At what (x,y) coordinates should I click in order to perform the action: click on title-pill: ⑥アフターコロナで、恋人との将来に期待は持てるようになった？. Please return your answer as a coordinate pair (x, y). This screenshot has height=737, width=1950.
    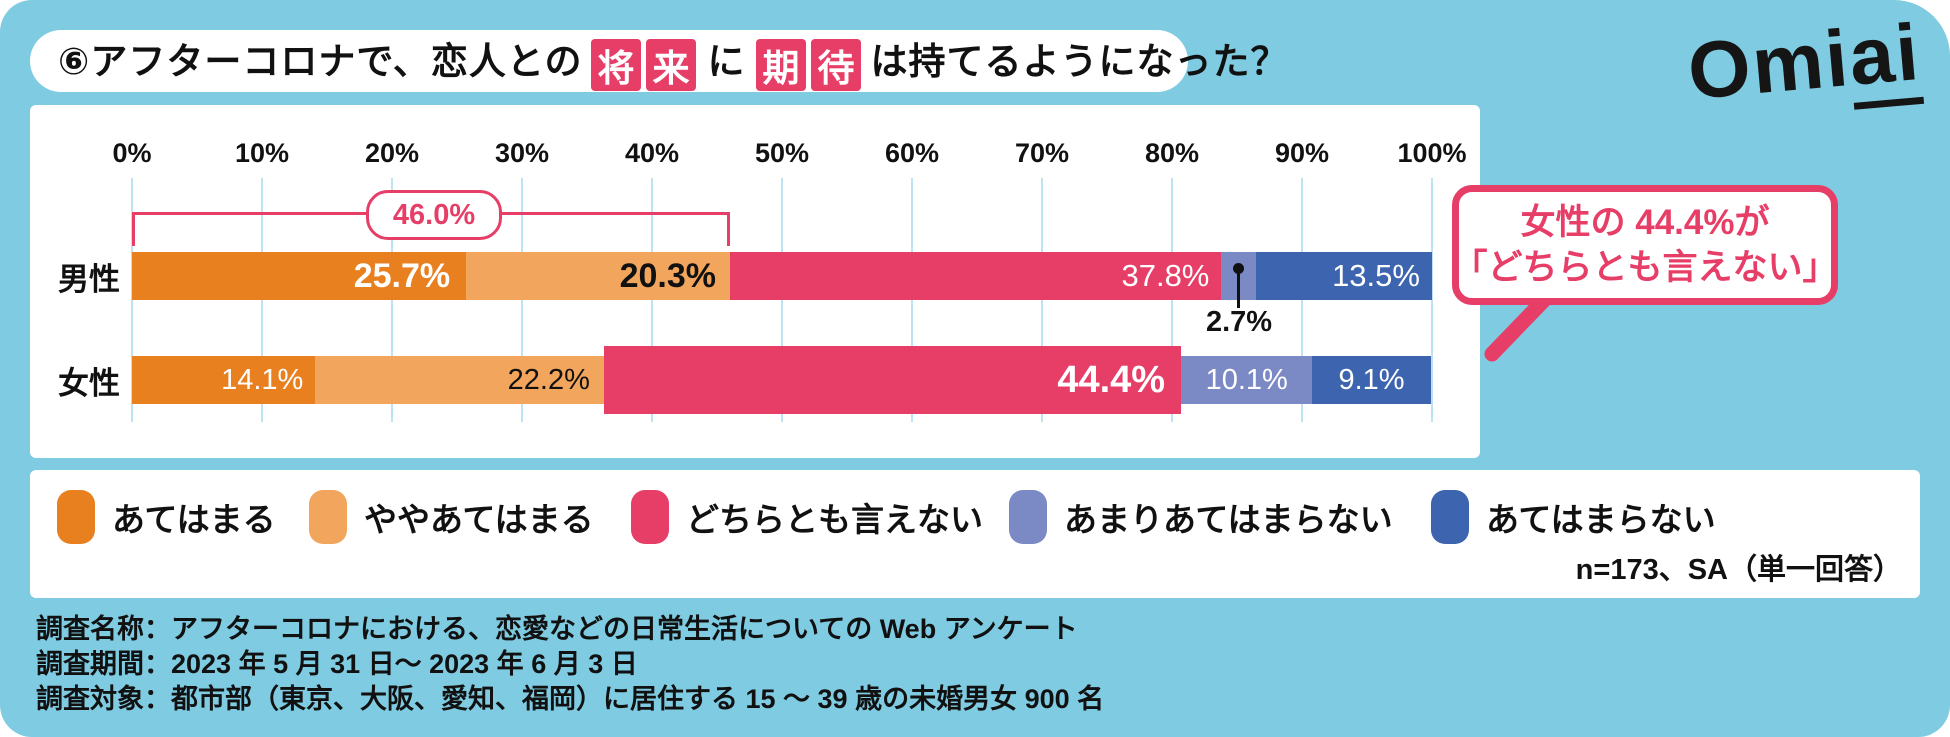
    Looking at the image, I should click on (658, 61).